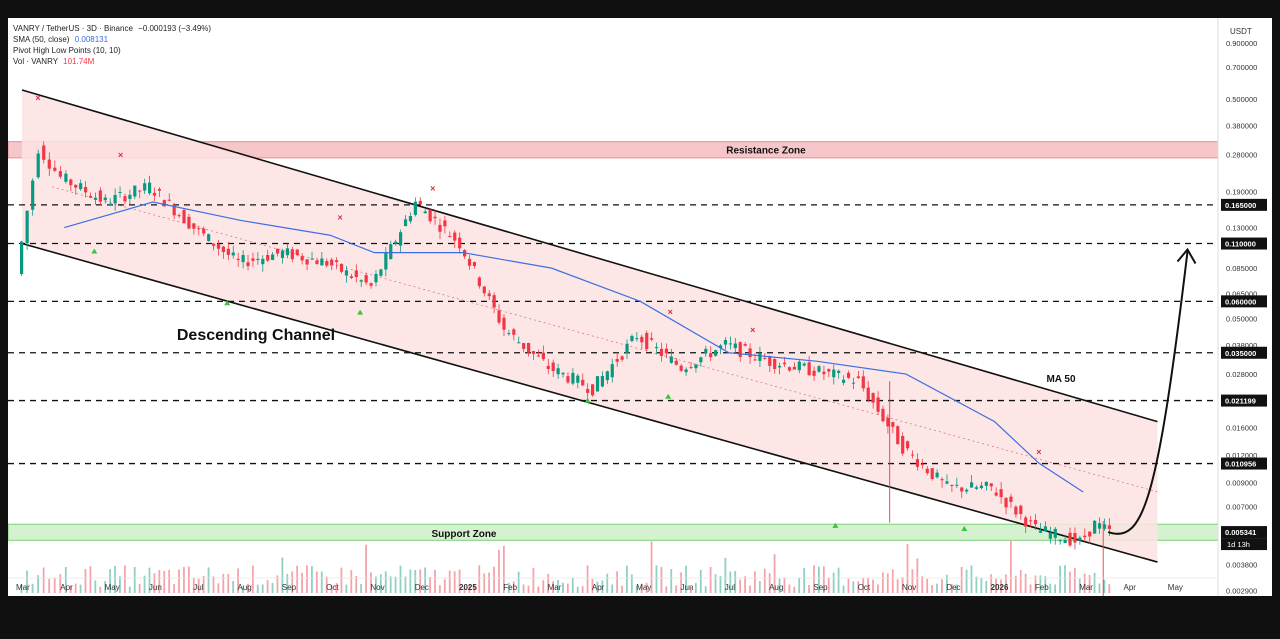 Image resolution: width=1280 pixels, height=639 pixels. I want to click on legend-pivot: Pivot High Low Points (10, 10), so click(67, 51).